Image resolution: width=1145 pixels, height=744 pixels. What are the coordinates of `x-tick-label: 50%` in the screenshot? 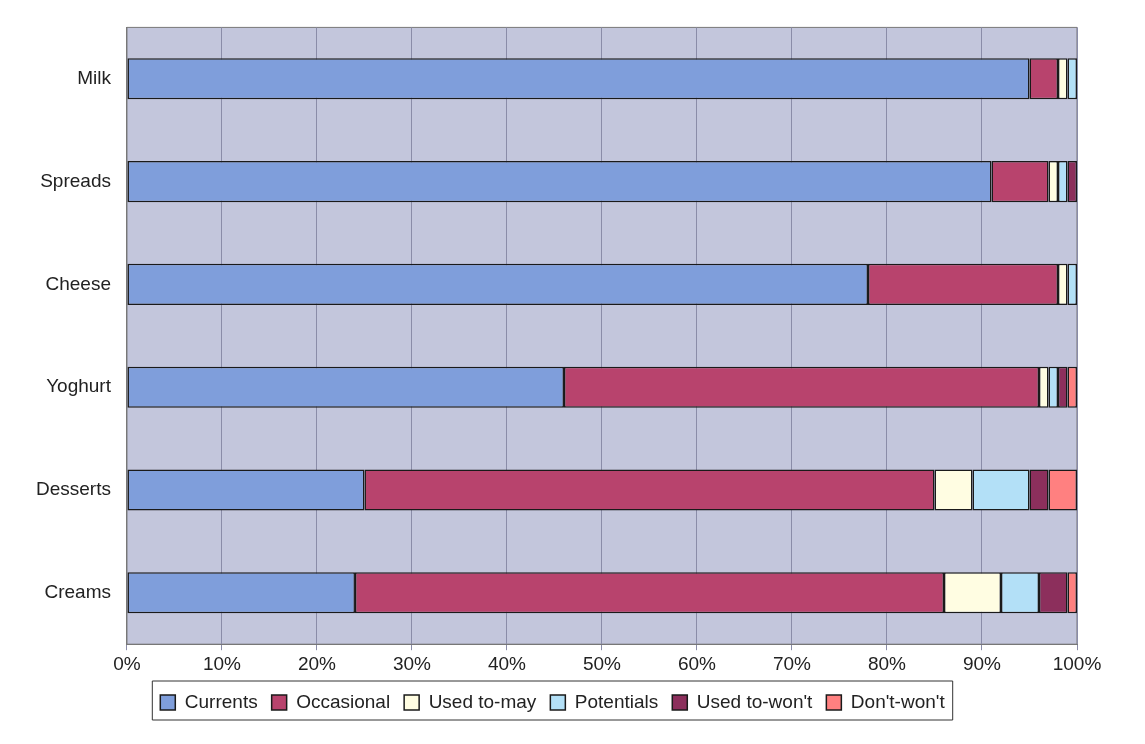 It's located at (602, 663).